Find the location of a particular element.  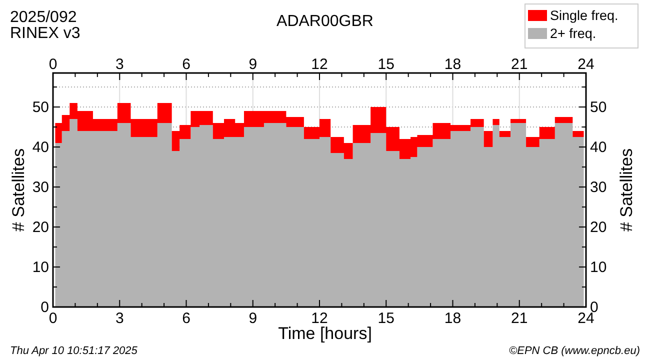

x2-tick-label: 3 is located at coordinates (119, 318).